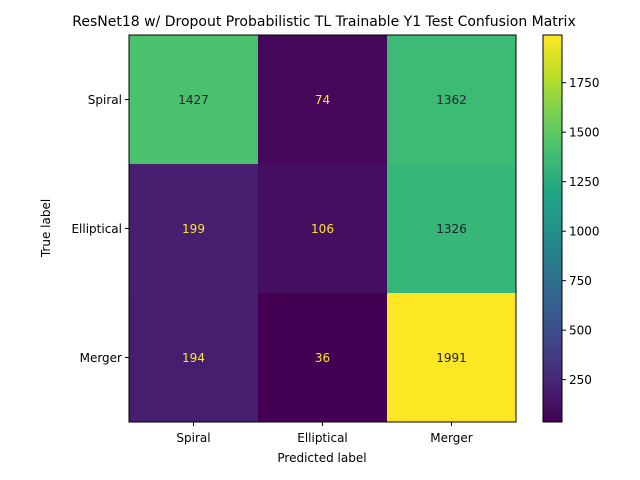  Describe the element at coordinates (552, 228) in the screenshot. I see `colorbar` at that location.